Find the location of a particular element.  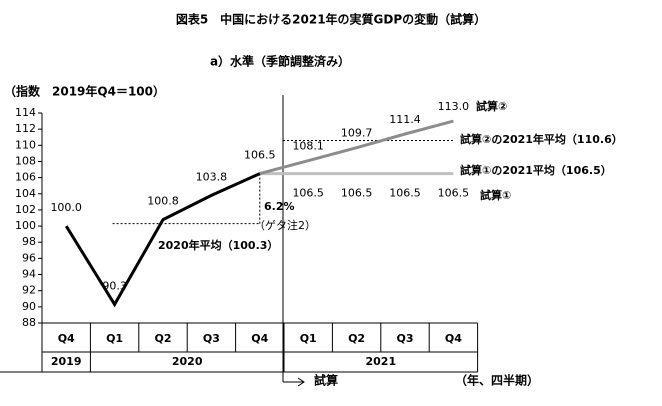

chart-subtitle: a）水準（季節調整済み） is located at coordinates (280, 61).